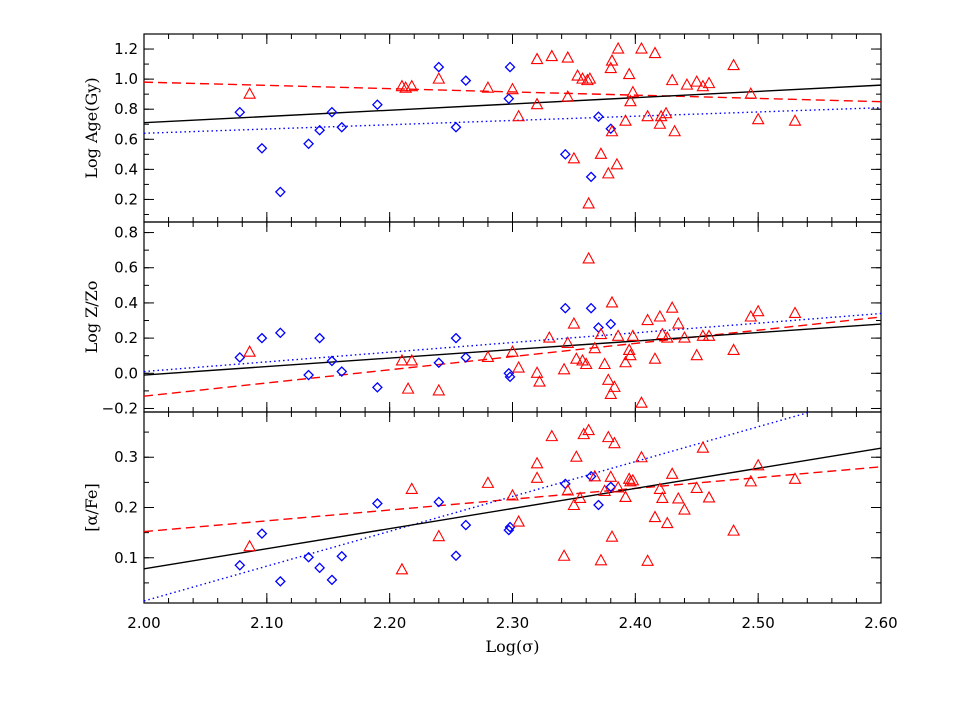  I want to click on y-tick-label: −0.2, so click(120, 408).